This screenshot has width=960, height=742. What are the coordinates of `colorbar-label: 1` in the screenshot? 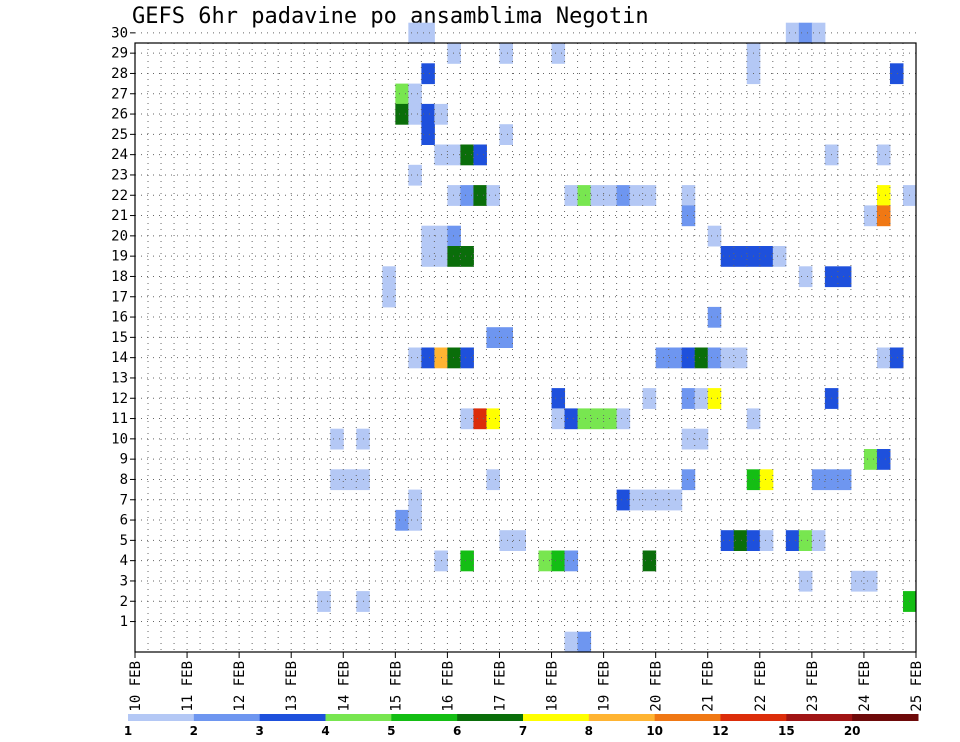 It's located at (128, 731).